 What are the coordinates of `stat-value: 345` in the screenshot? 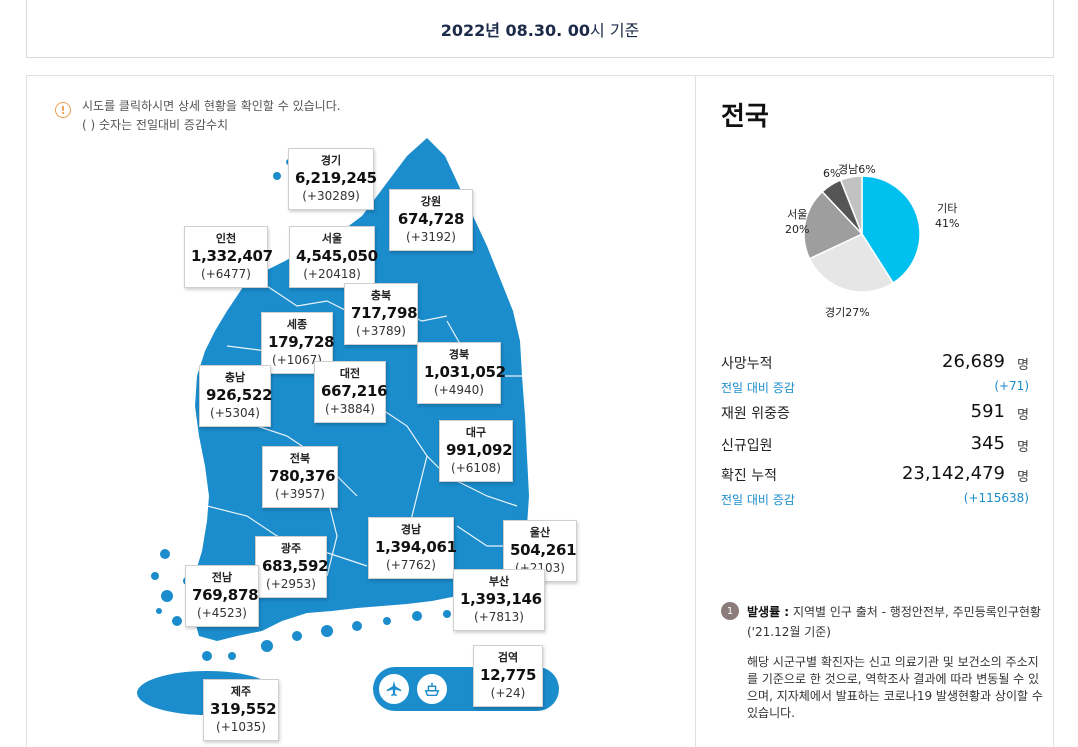 It's located at (987, 443).